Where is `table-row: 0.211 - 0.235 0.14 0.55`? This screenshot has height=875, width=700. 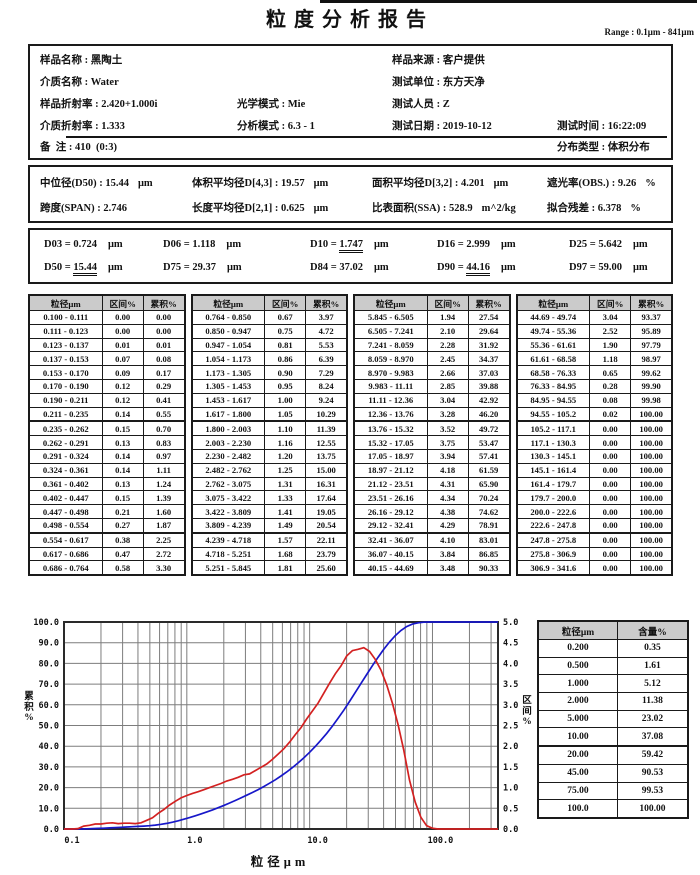 table-row: 0.211 - 0.235 0.14 0.55 is located at coordinates (107, 414).